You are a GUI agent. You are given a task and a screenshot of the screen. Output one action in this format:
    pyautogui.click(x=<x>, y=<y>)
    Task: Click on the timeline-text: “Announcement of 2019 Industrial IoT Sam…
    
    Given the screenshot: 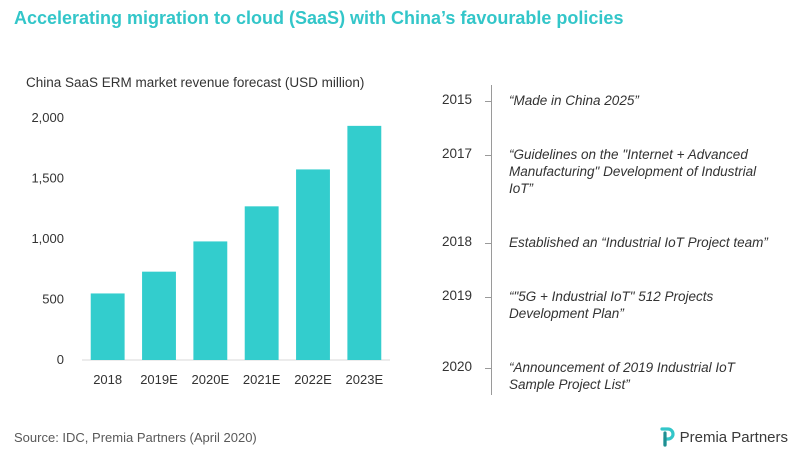 What is the action you would take?
    pyautogui.click(x=622, y=376)
    